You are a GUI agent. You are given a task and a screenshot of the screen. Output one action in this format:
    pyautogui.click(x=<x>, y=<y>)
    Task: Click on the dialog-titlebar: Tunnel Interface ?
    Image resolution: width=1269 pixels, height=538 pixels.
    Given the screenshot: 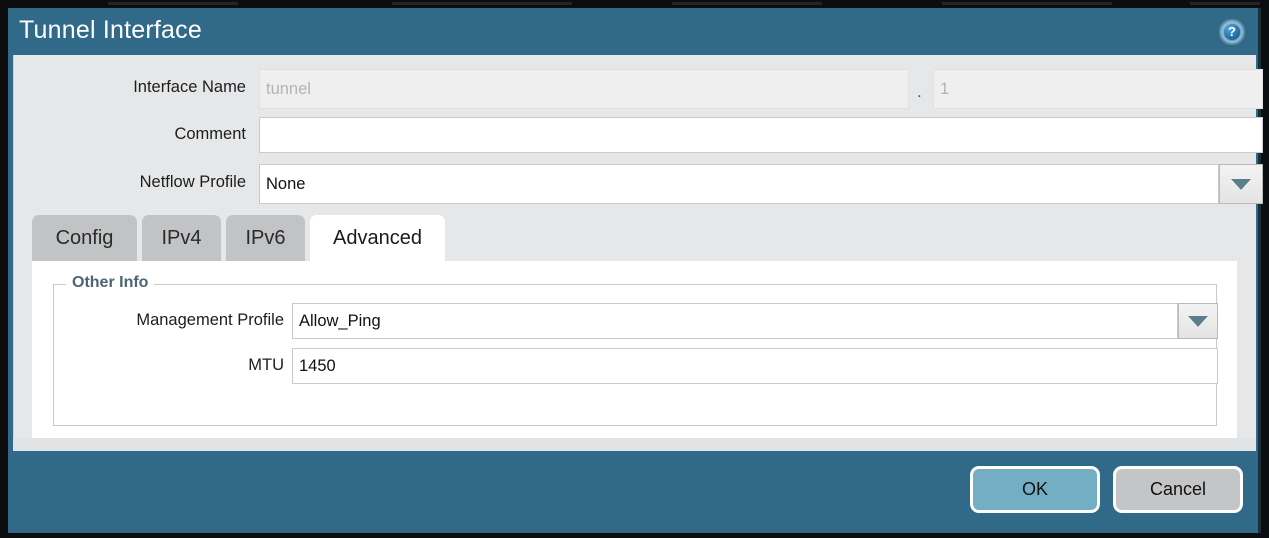 What is the action you would take?
    pyautogui.click(x=633, y=31)
    